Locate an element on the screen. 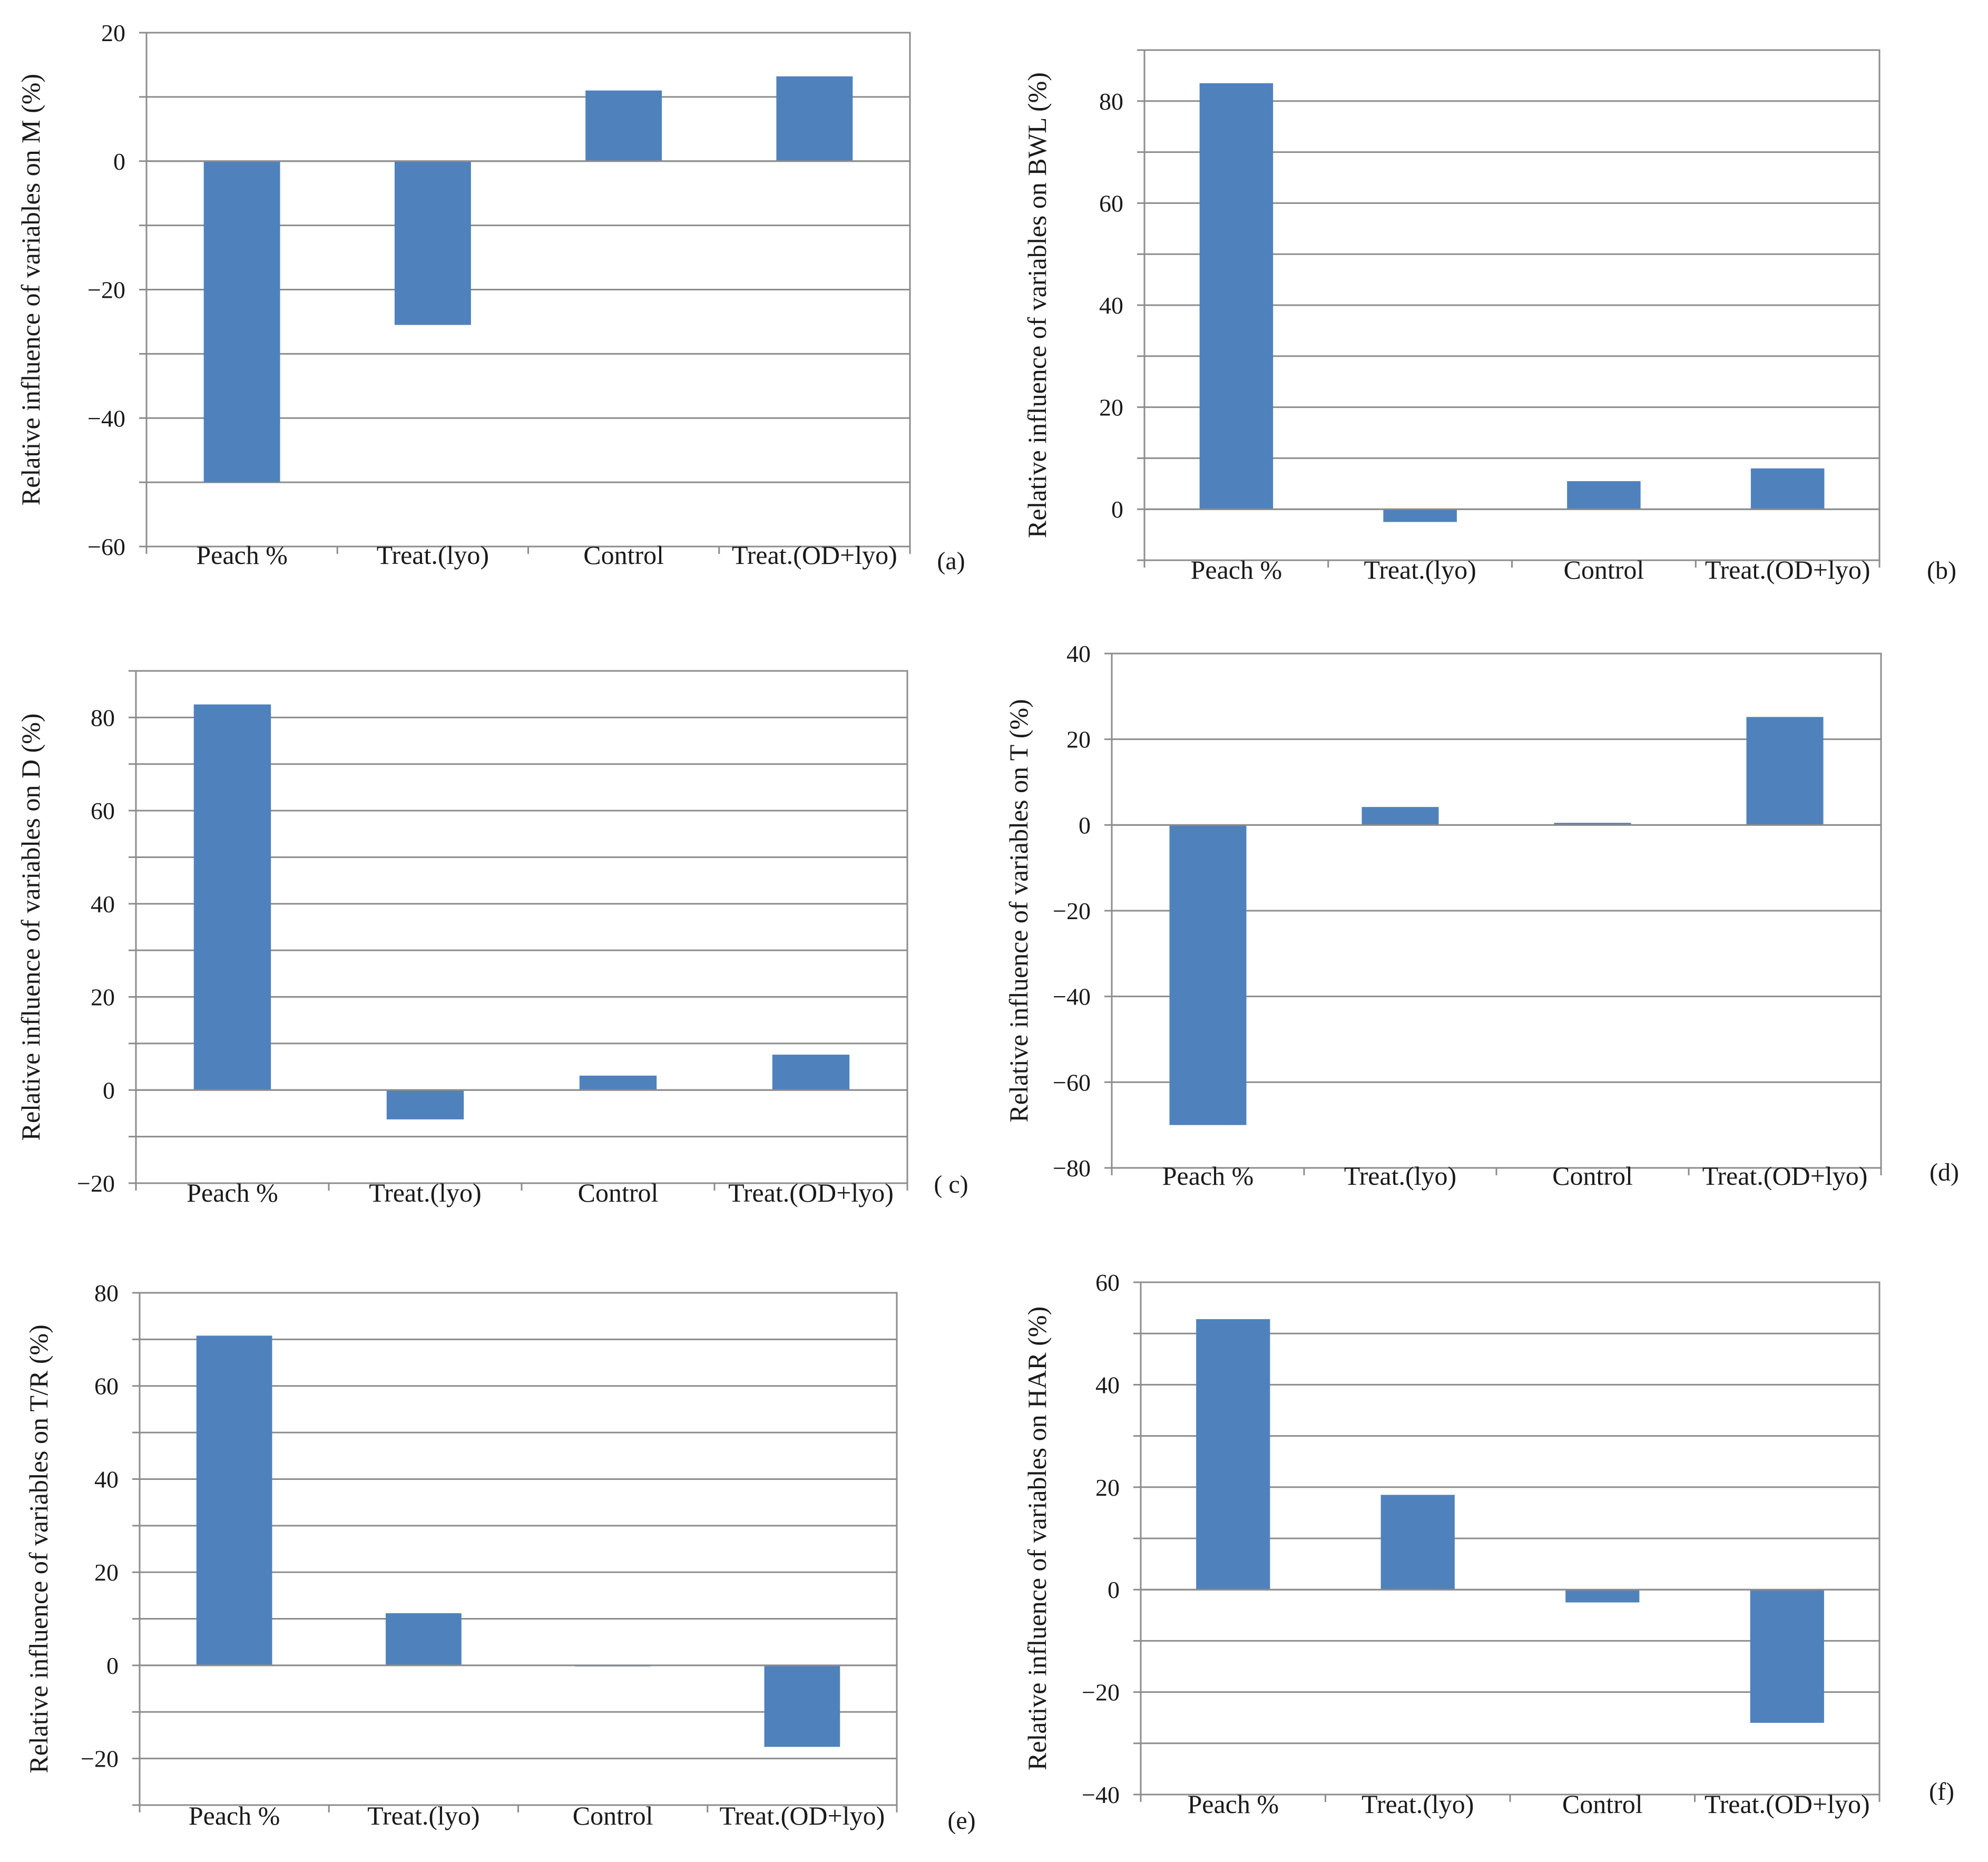  y-axis-title: Relative influence of variables on M (%) is located at coordinates (30, 289).